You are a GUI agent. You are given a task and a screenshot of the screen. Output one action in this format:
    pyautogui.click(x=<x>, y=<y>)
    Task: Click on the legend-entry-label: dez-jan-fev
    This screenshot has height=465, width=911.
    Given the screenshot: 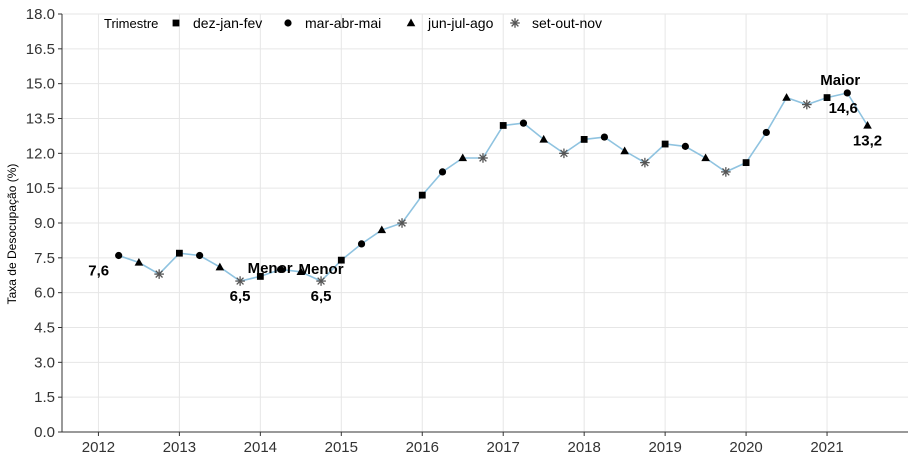 What is the action you would take?
    pyautogui.click(x=227, y=23)
    